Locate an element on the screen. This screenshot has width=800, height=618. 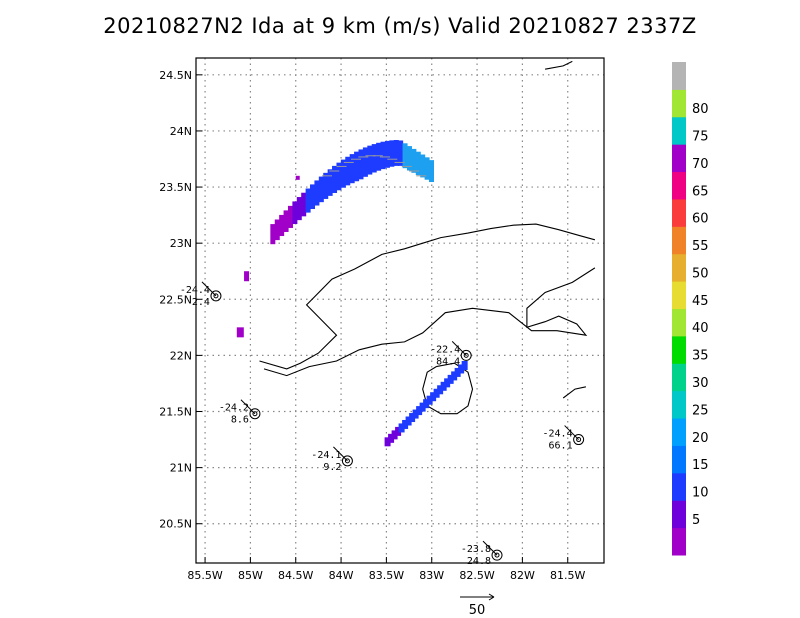
colorbar-label: 40 is located at coordinates (700, 328).